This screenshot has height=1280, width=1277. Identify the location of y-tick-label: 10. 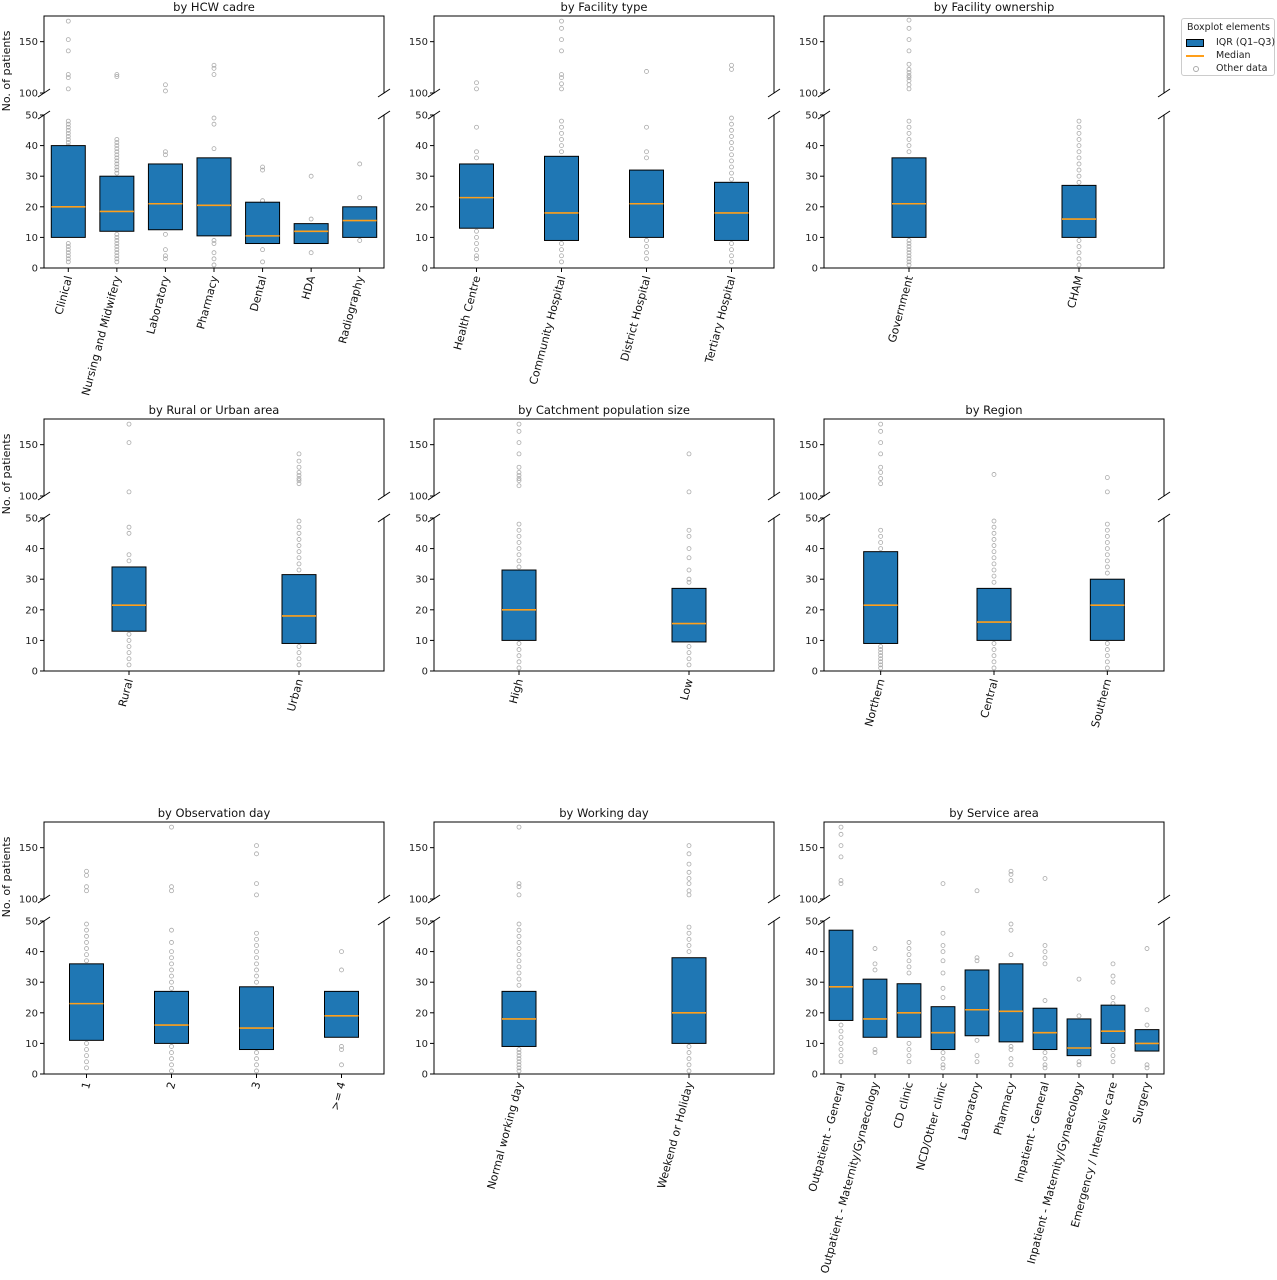
(31, 238).